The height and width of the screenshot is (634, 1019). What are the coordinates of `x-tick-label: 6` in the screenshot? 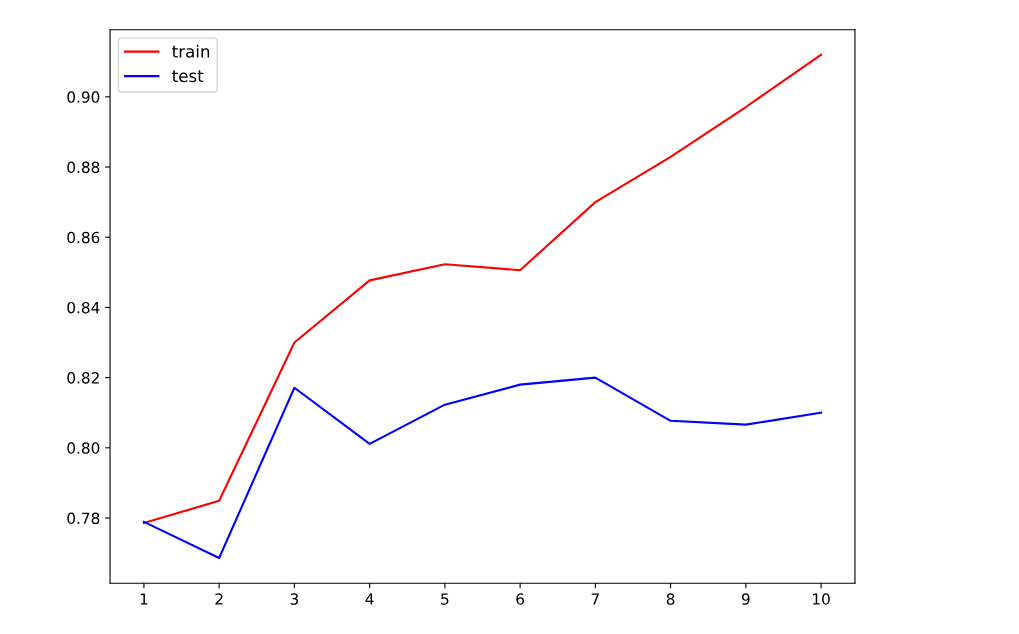 It's located at (520, 599).